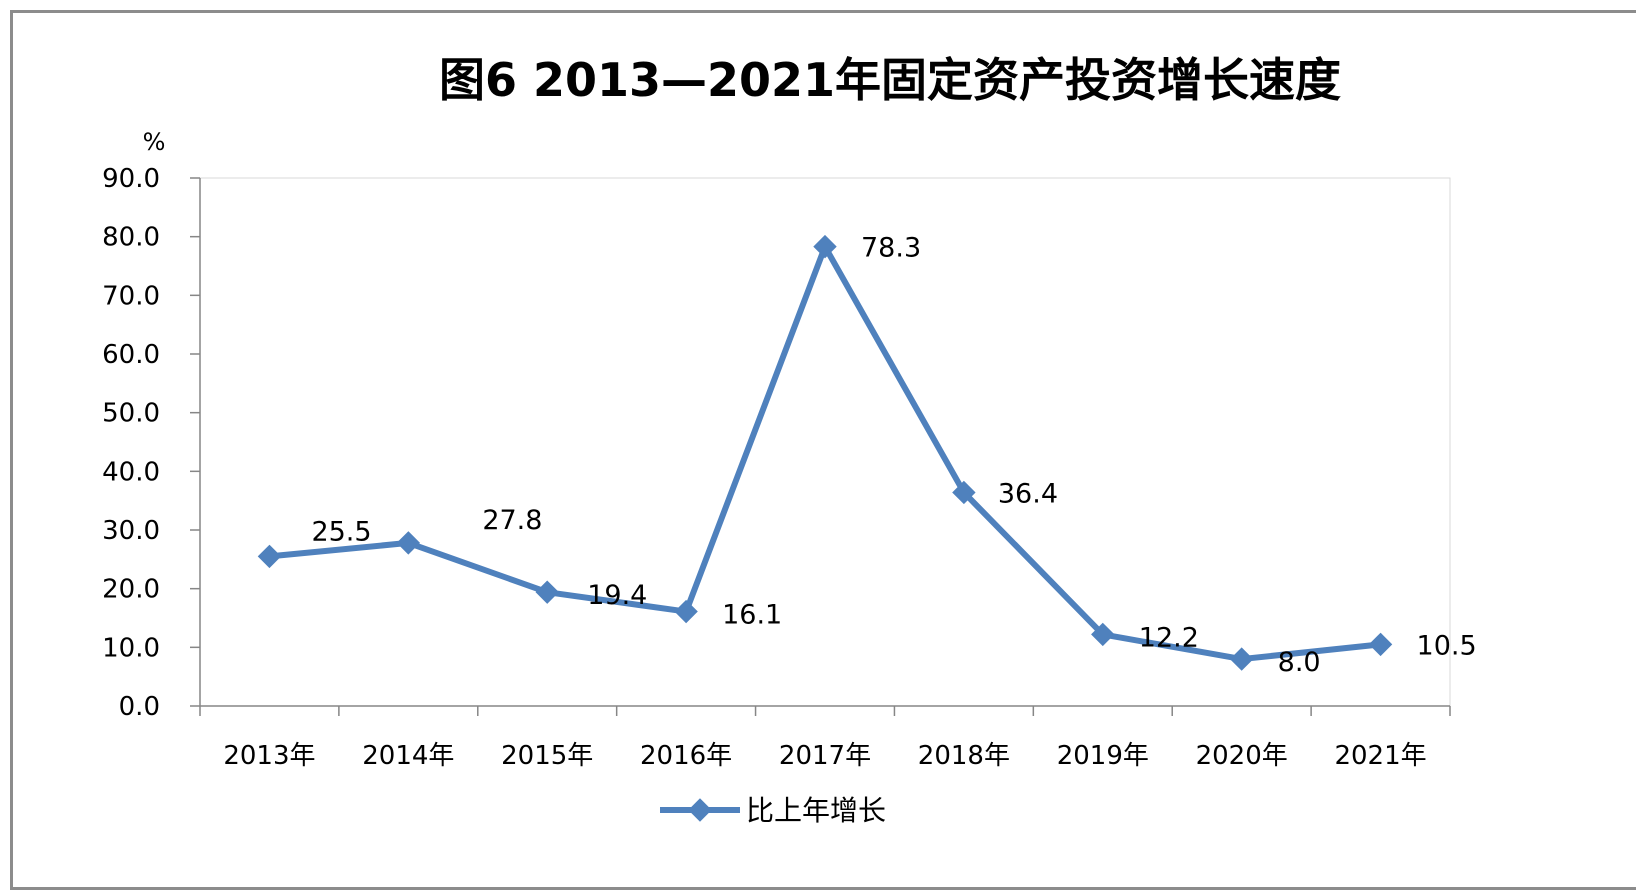 Image resolution: width=1636 pixels, height=890 pixels. Describe the element at coordinates (617, 595) in the screenshot. I see `data-label: 19.4` at that location.